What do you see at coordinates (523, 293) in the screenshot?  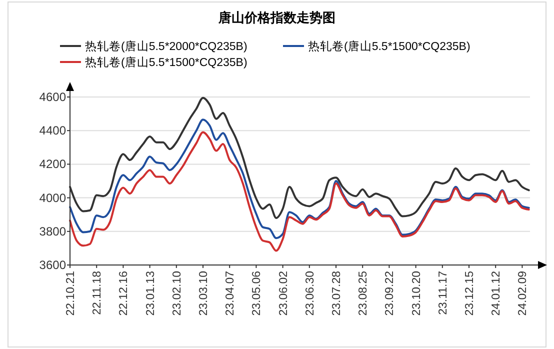 I see `x-tick-label: 24.02.09` at bounding box center [523, 293].